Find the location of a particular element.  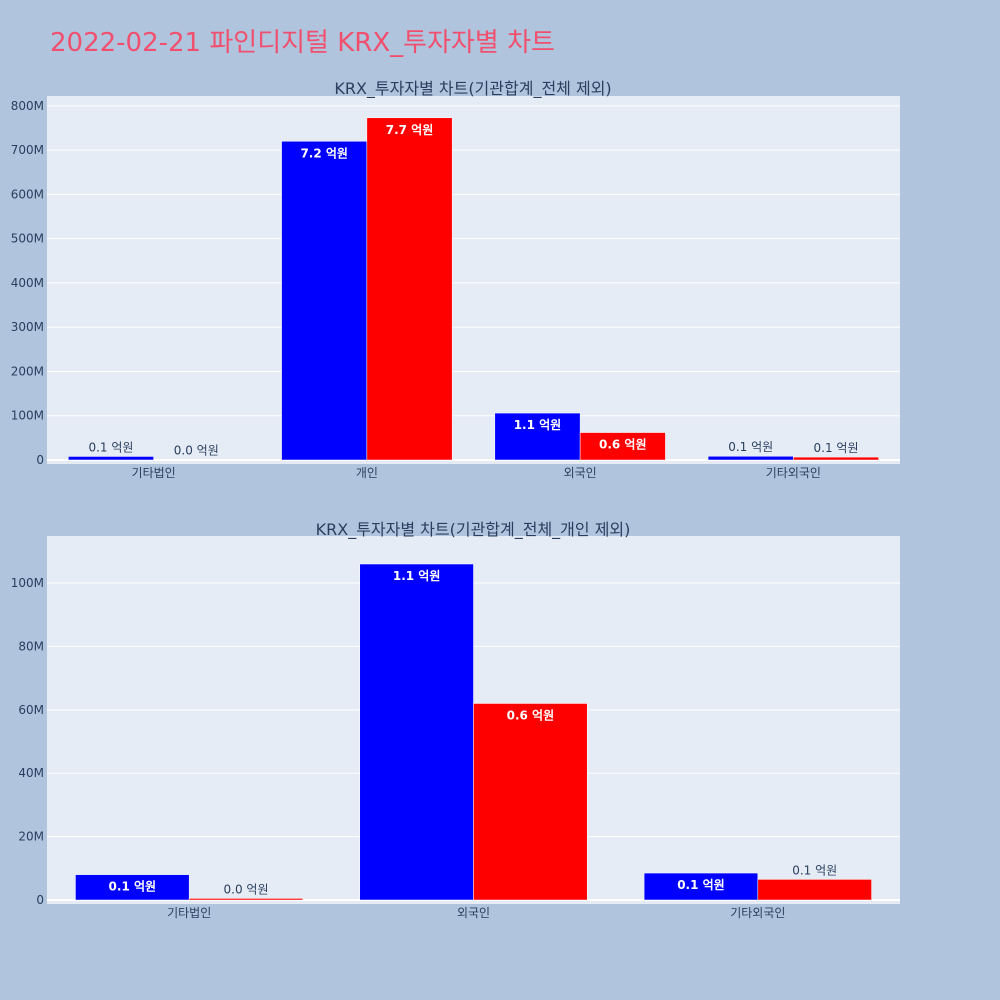

chart1-ytick-label: 200M is located at coordinates (27, 371).